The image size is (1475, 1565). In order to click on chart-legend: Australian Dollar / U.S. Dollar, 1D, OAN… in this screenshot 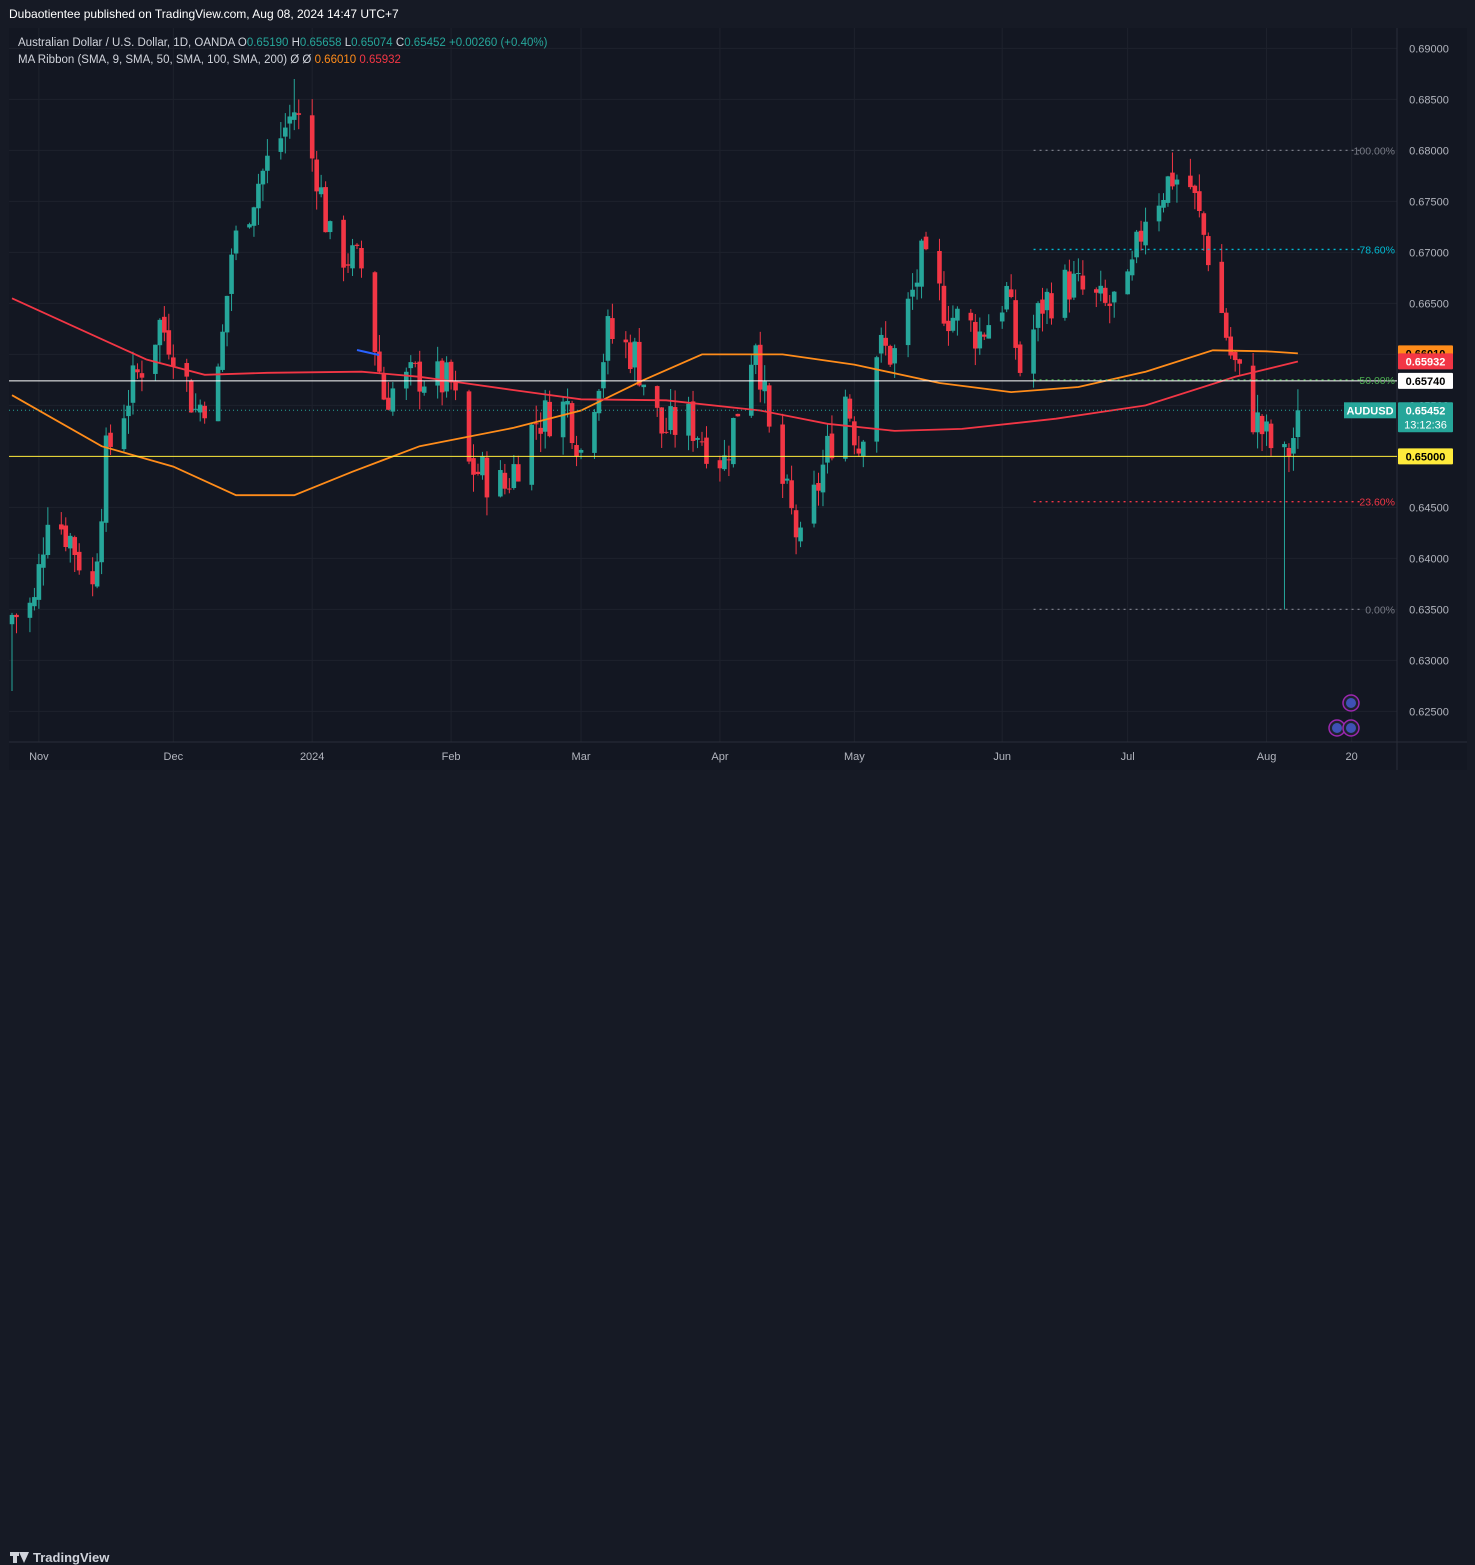, I will do `click(282, 52)`.